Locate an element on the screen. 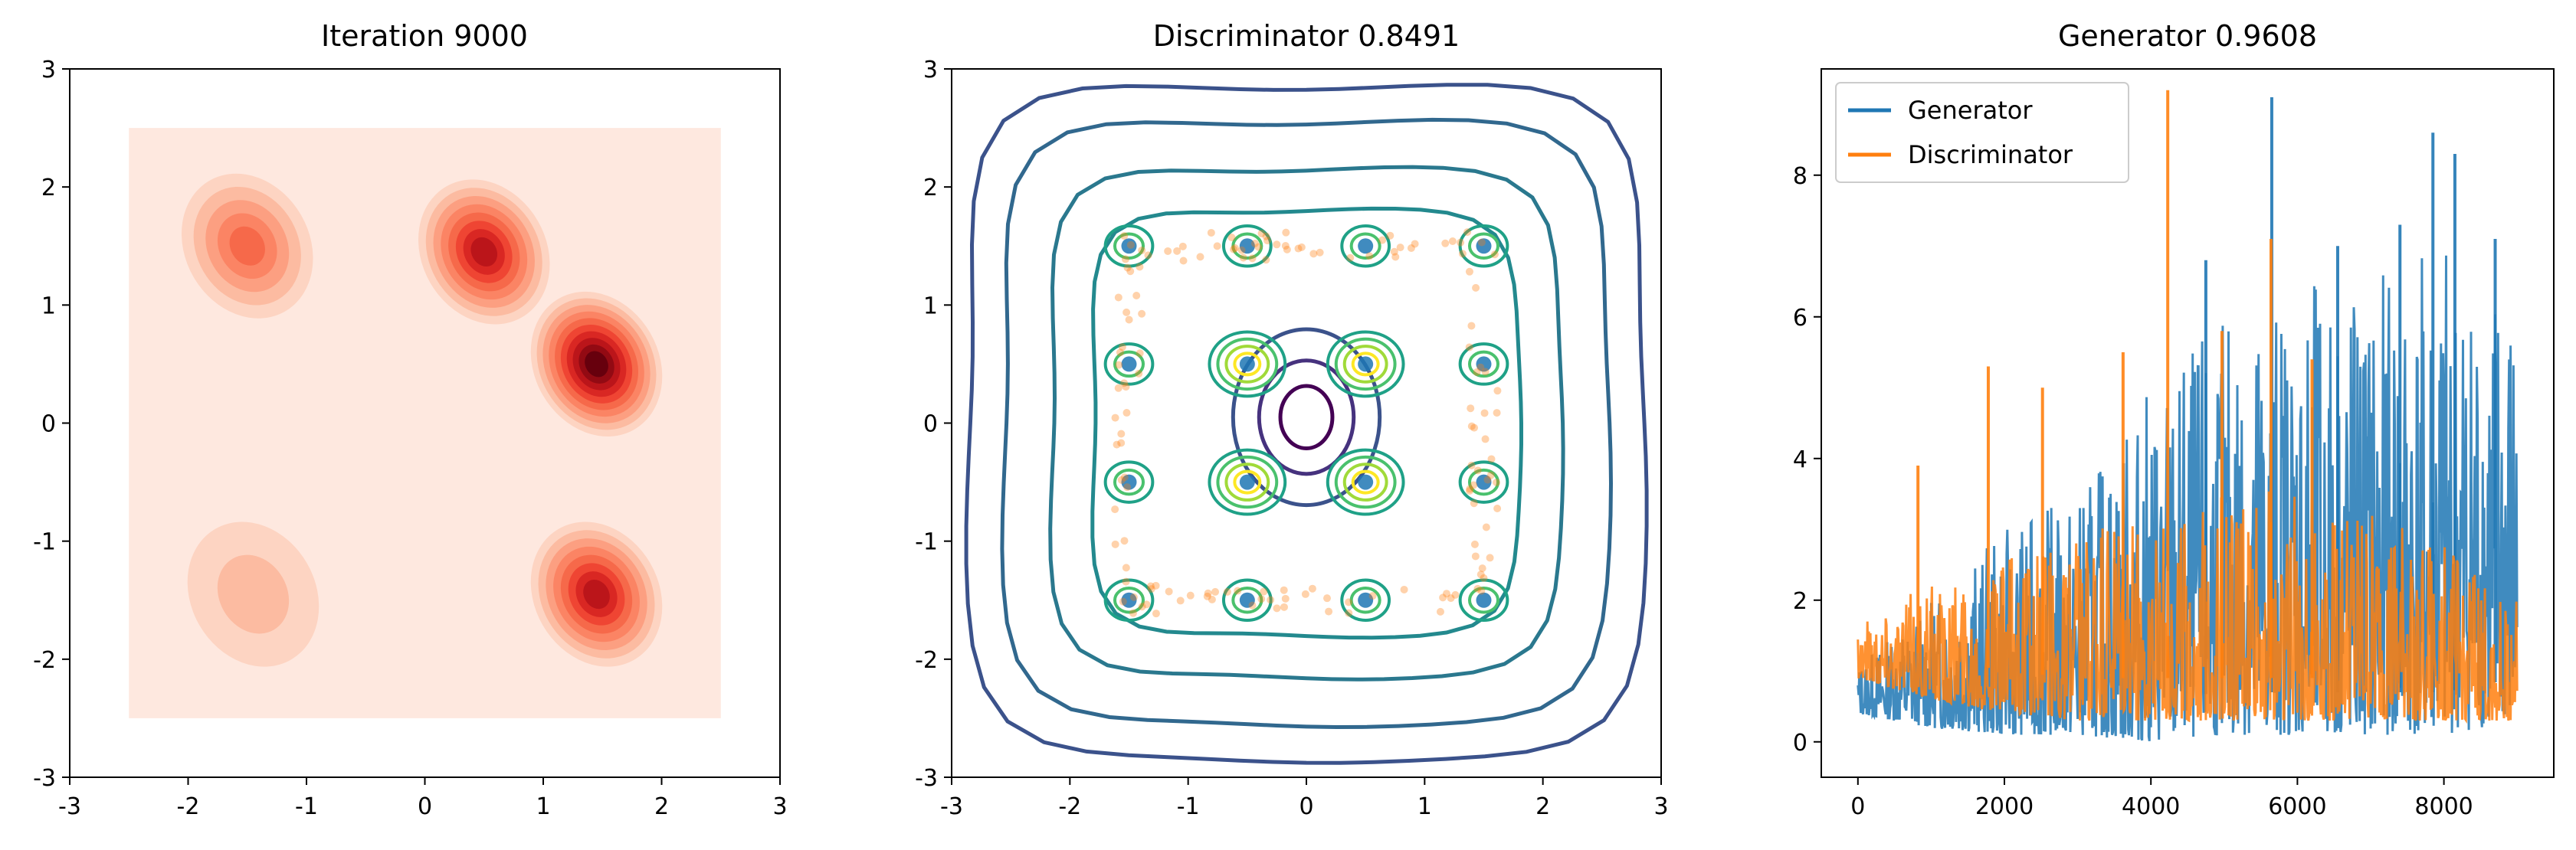 The width and height of the screenshot is (2576, 850). y-tick-label: -3 is located at coordinates (926, 778).